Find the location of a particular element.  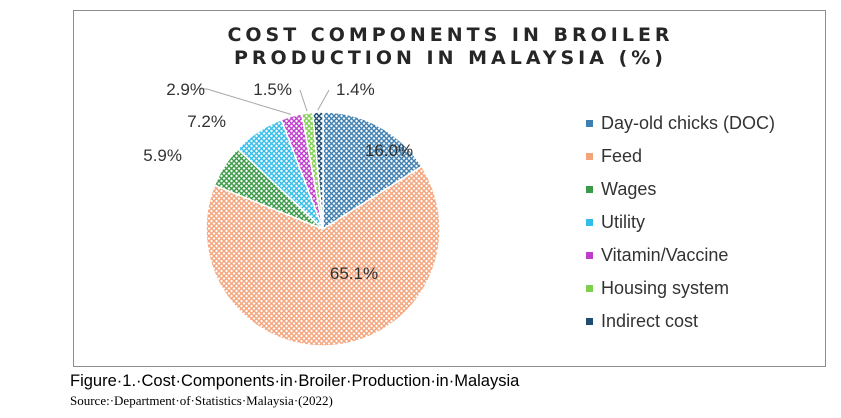

legend-label-utility: Utility is located at coordinates (623, 222).